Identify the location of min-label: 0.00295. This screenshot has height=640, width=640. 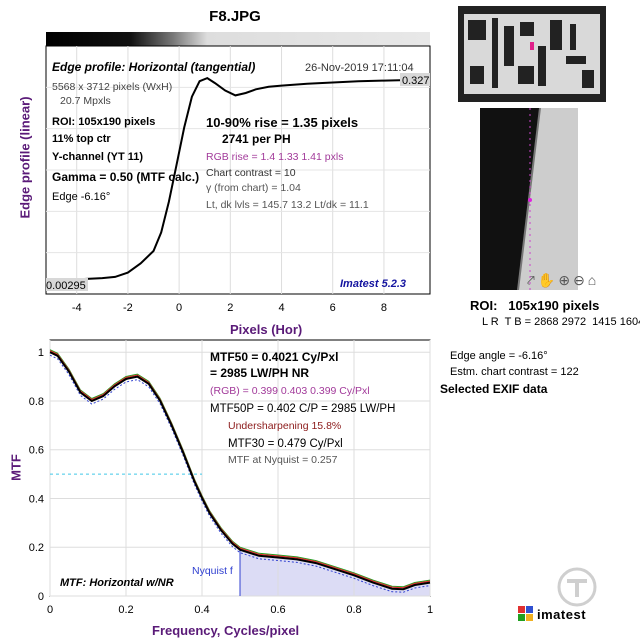
(66, 286).